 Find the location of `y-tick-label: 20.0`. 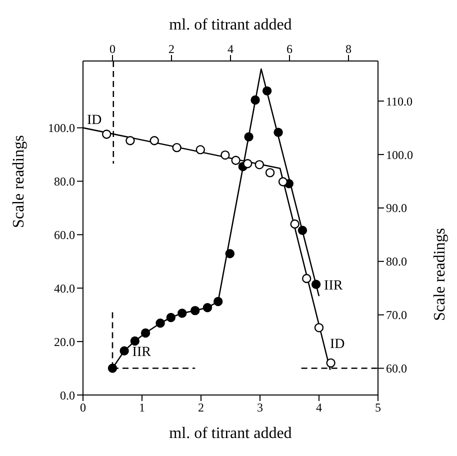

y-tick-label: 20.0 is located at coordinates (64, 341).